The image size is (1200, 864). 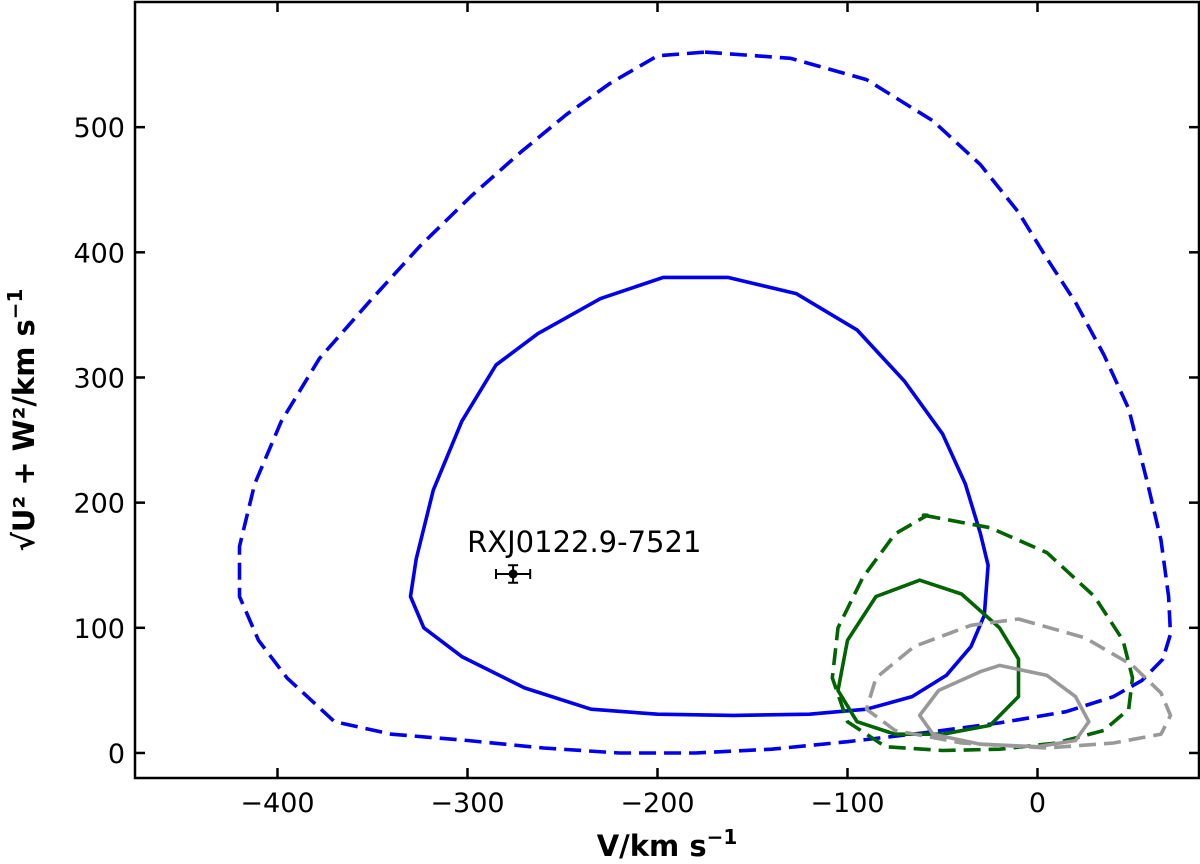 I want to click on x-tick-label: −400, so click(x=277, y=803).